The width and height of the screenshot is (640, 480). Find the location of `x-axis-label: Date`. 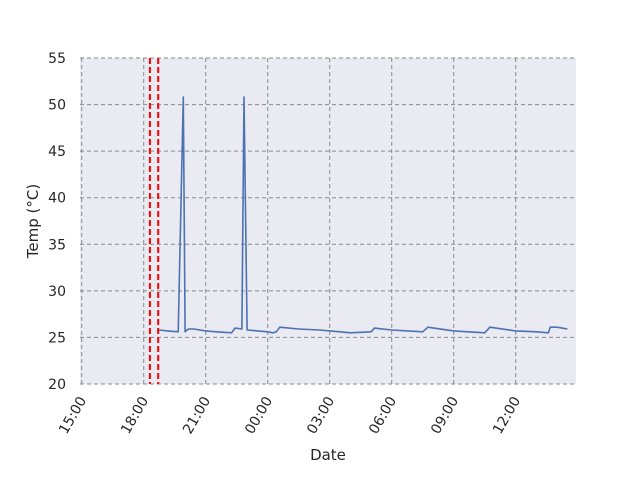

x-axis-label: Date is located at coordinates (328, 455).